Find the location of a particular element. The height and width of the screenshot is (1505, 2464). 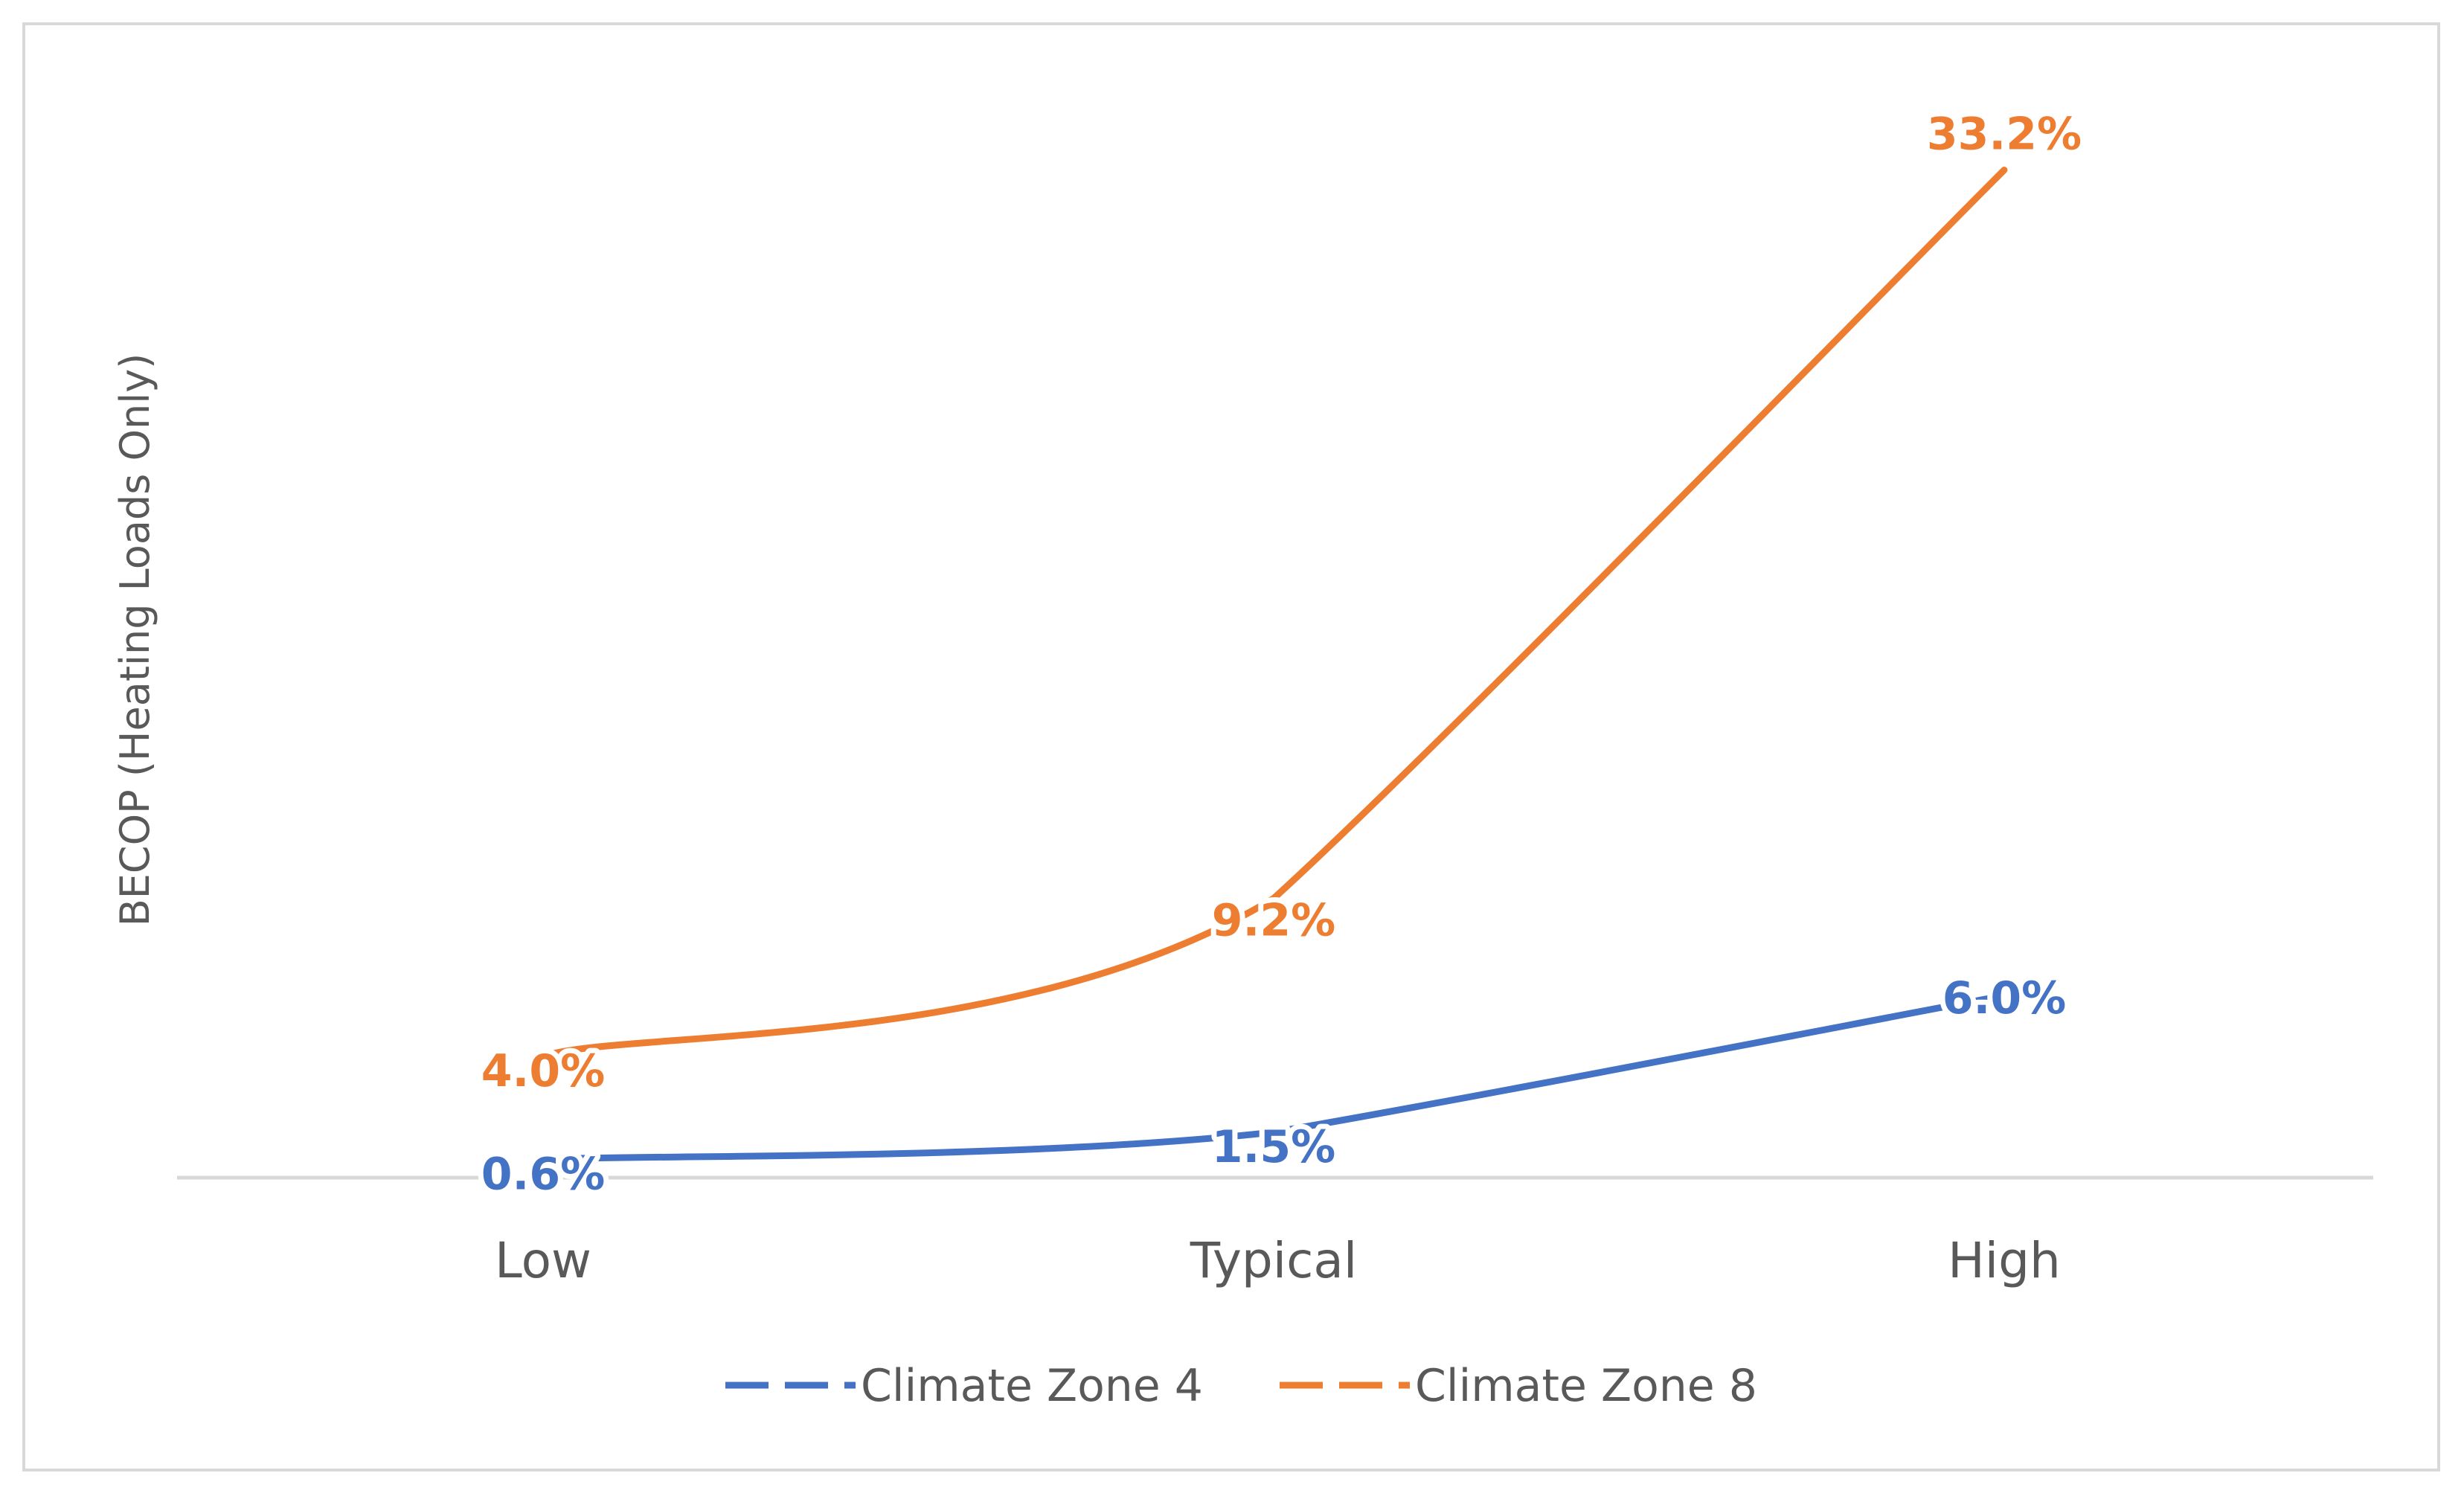

legend-item-2: Climate Zone 8 is located at coordinates (1518, 1386).